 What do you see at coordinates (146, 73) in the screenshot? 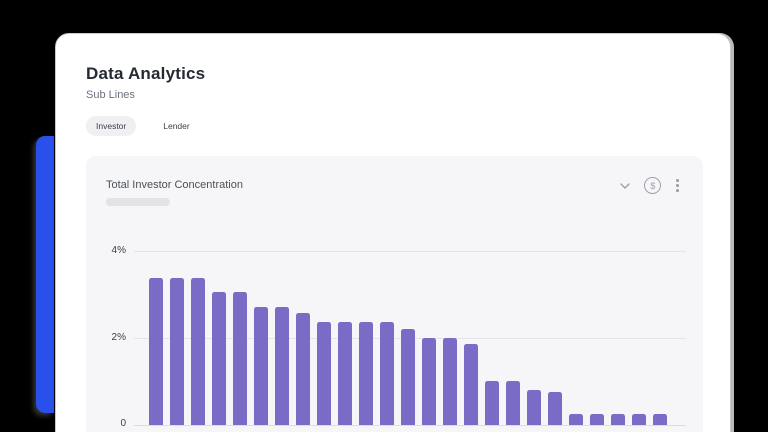
I see `page-title: Data Analytics` at bounding box center [146, 73].